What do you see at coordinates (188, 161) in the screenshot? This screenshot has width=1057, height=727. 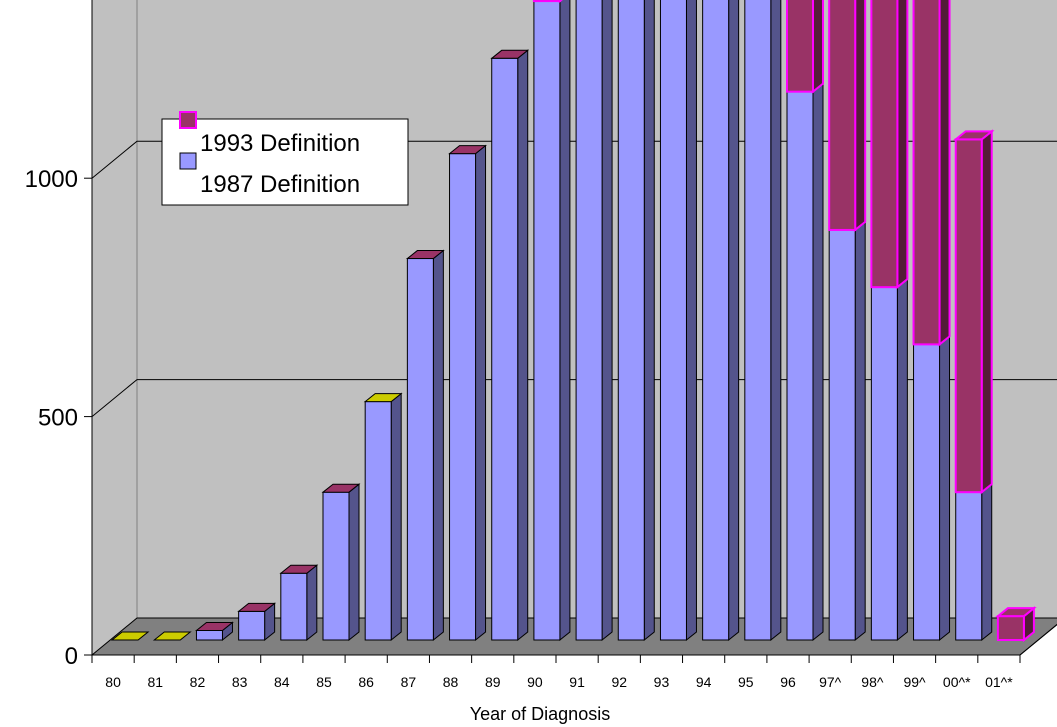 I see `legend-swatch-1987` at bounding box center [188, 161].